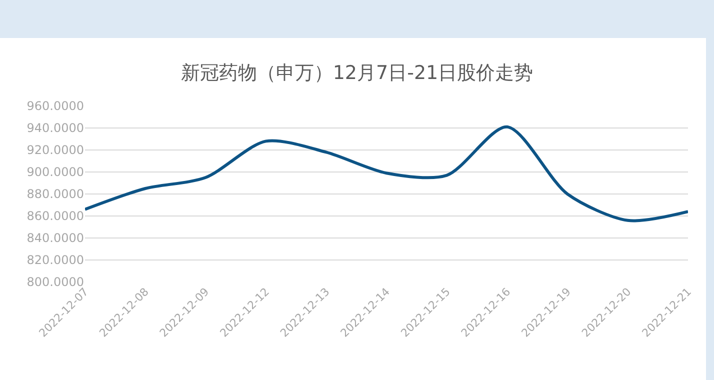 The height and width of the screenshot is (380, 714). I want to click on y-tick-label: 940.0000, so click(55, 128).